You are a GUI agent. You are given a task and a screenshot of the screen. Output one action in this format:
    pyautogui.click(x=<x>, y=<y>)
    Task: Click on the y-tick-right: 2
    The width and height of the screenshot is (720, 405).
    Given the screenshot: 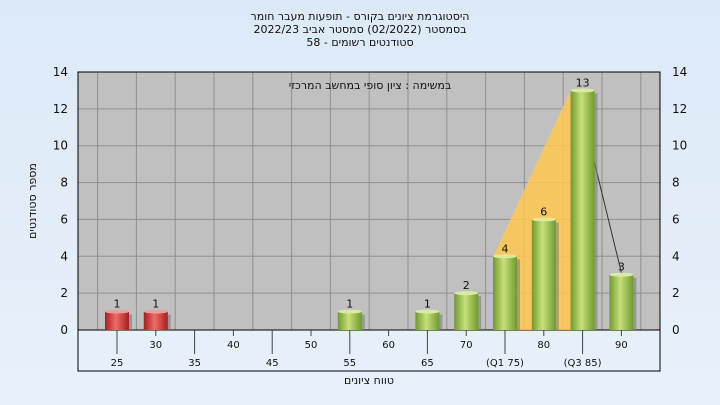 What is the action you would take?
    pyautogui.click(x=676, y=293)
    